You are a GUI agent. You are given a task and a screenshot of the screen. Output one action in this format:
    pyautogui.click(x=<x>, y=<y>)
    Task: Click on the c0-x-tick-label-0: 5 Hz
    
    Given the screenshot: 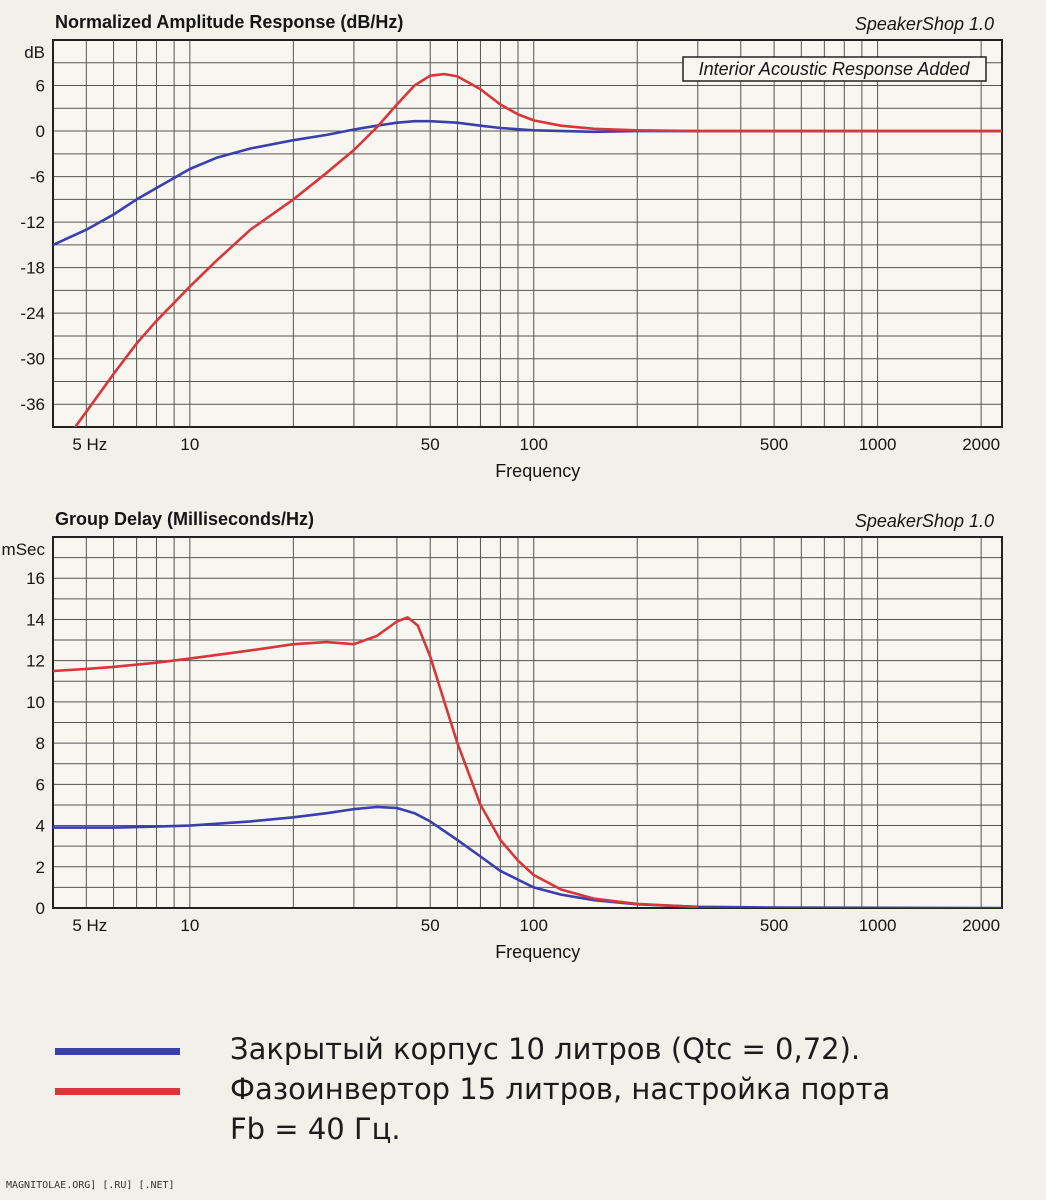 What is the action you would take?
    pyautogui.click(x=89, y=444)
    